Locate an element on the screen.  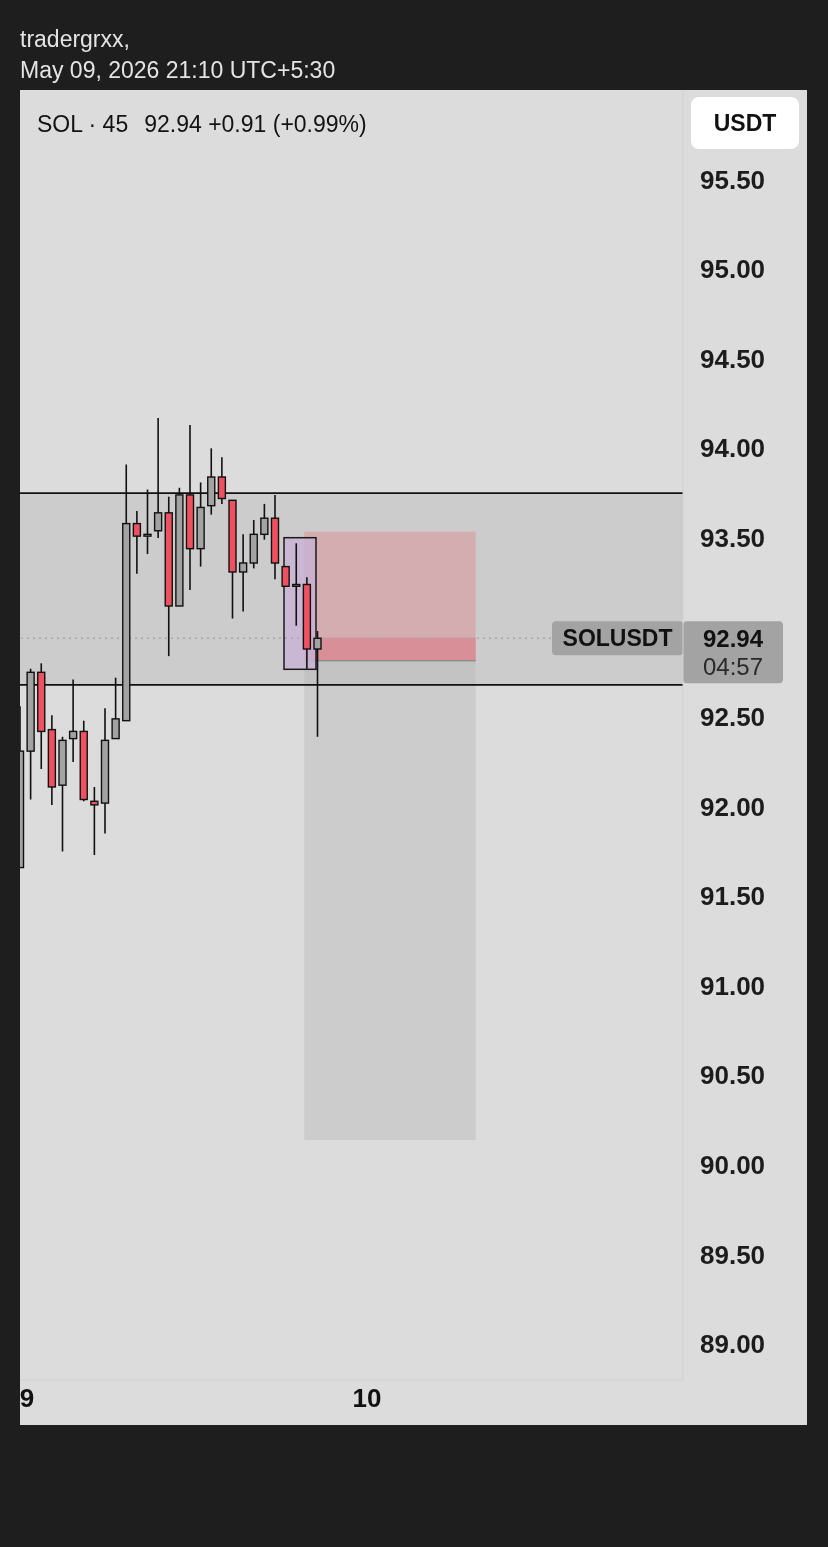
y-tick-label: 94.50 is located at coordinates (733, 358).